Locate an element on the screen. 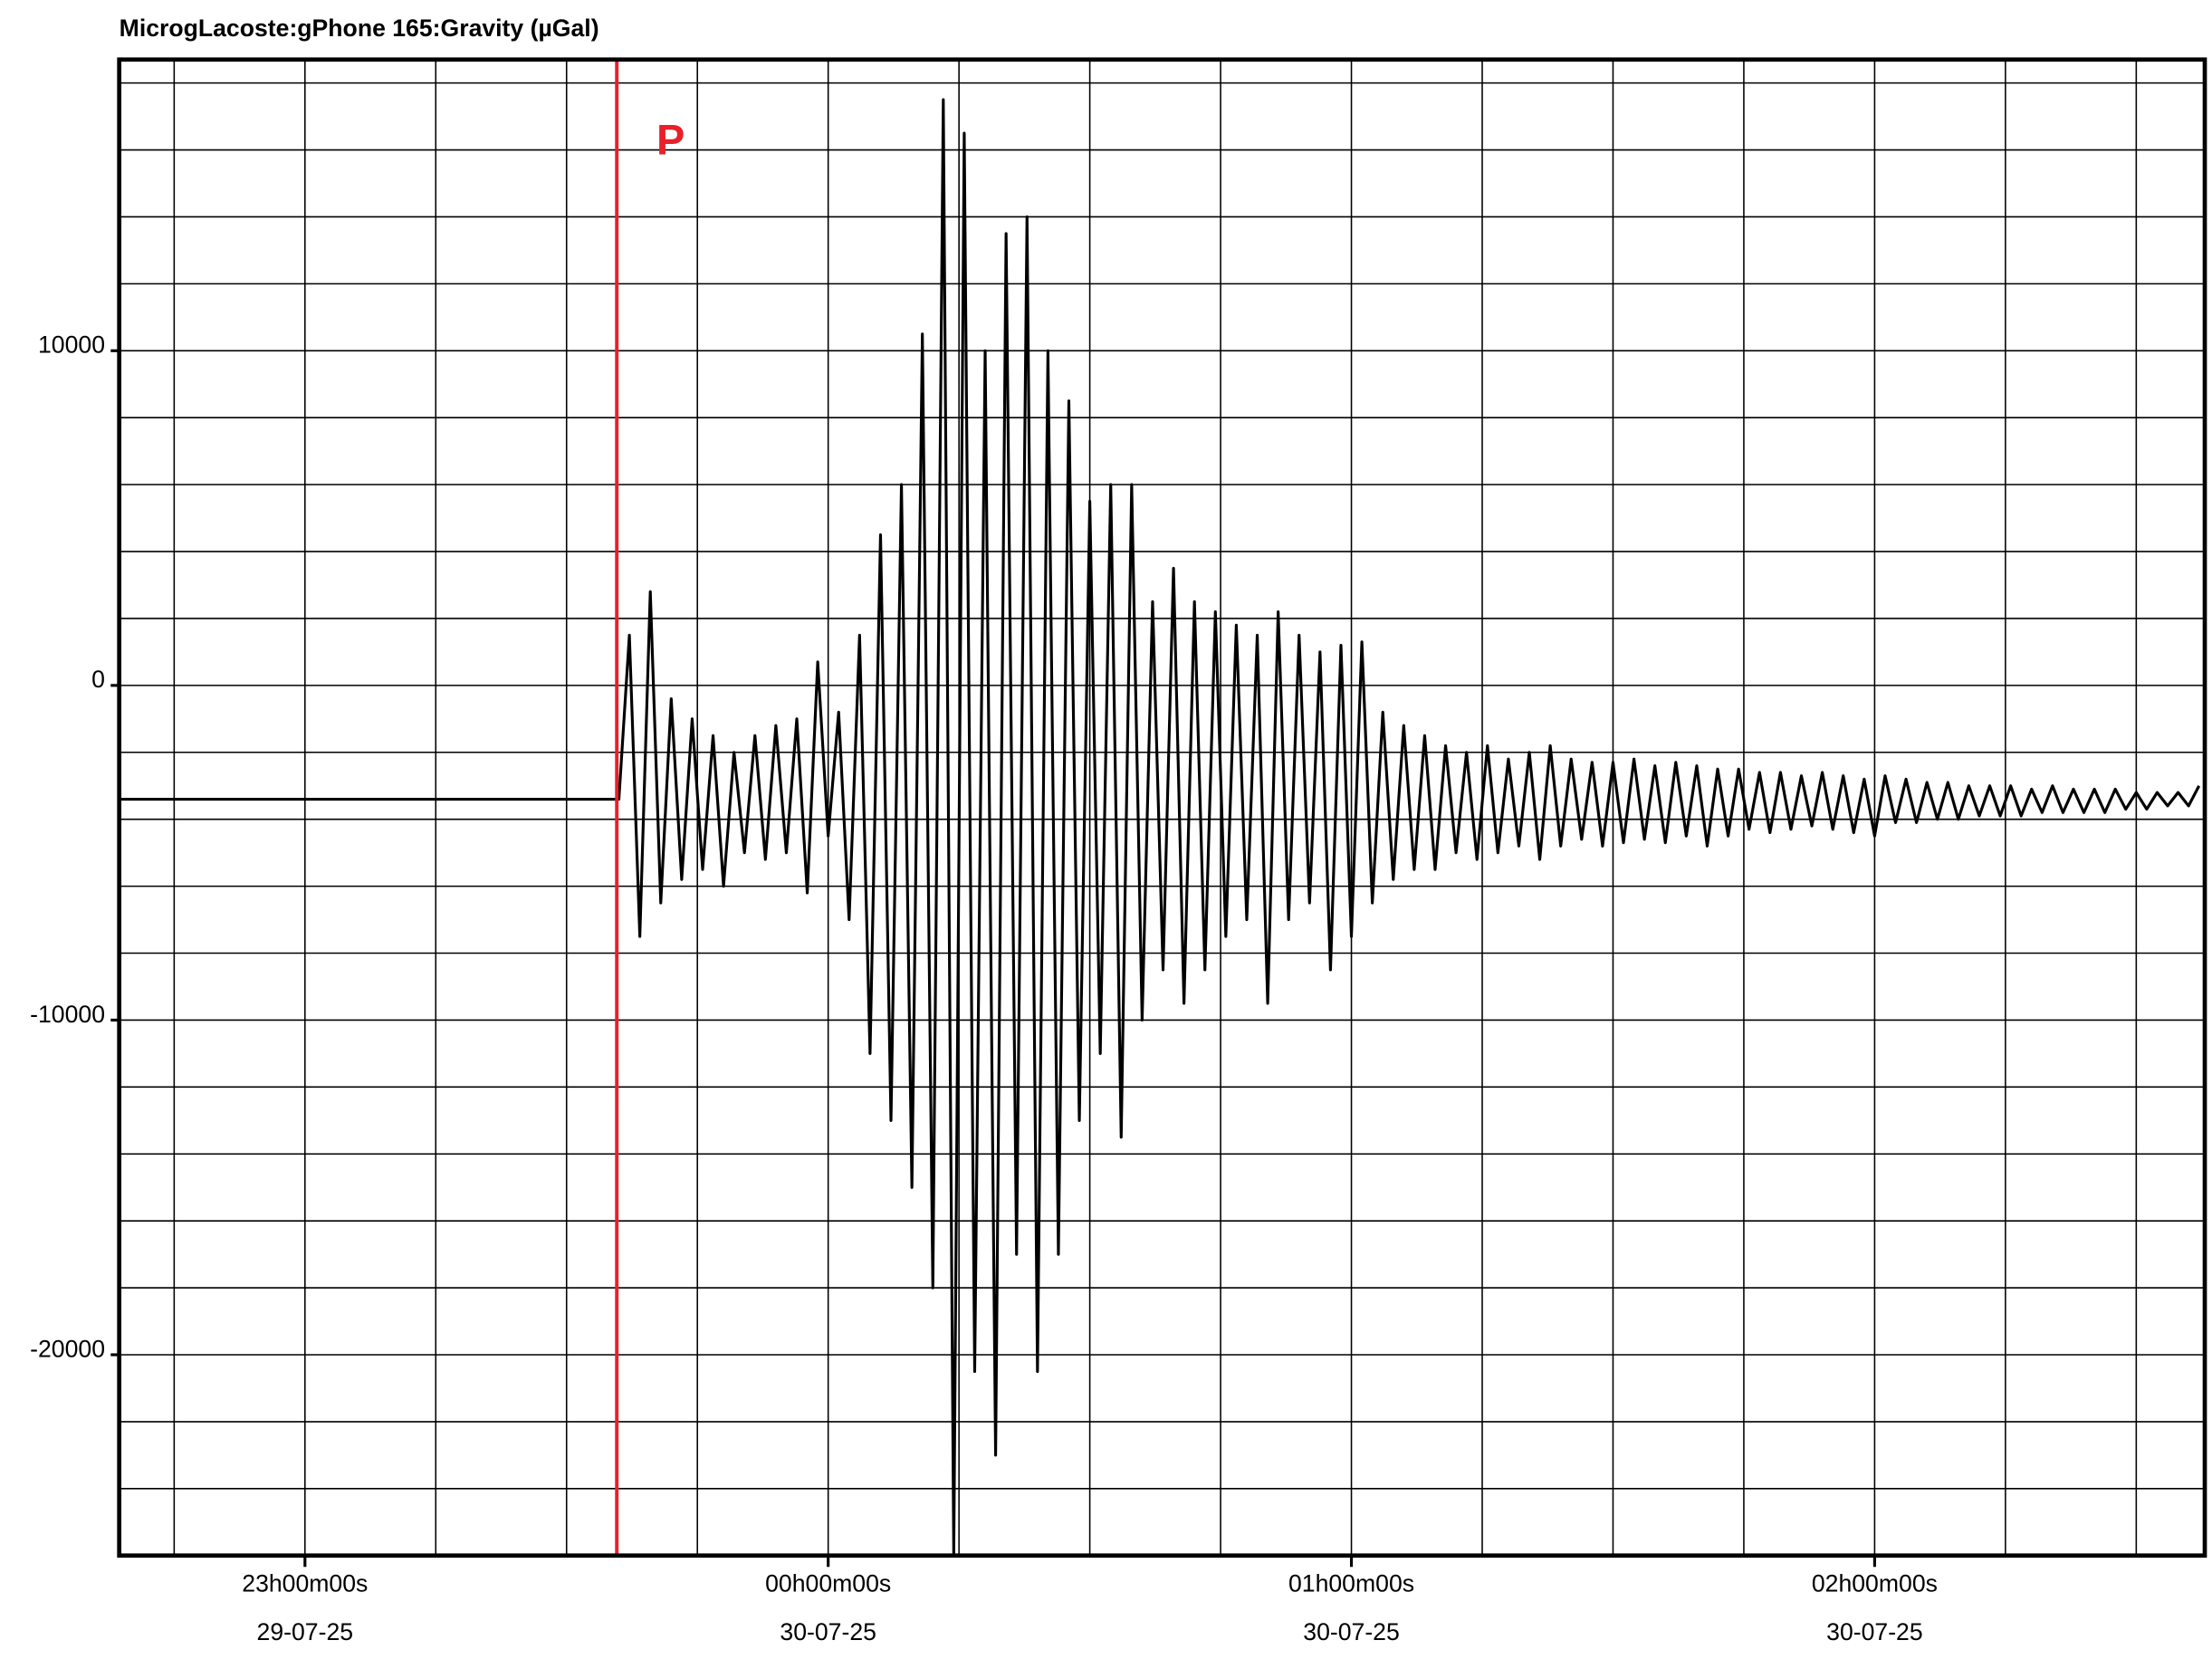 This screenshot has height=1669, width=2212. x-tick-label: 01h00m00s is located at coordinates (1351, 1583).